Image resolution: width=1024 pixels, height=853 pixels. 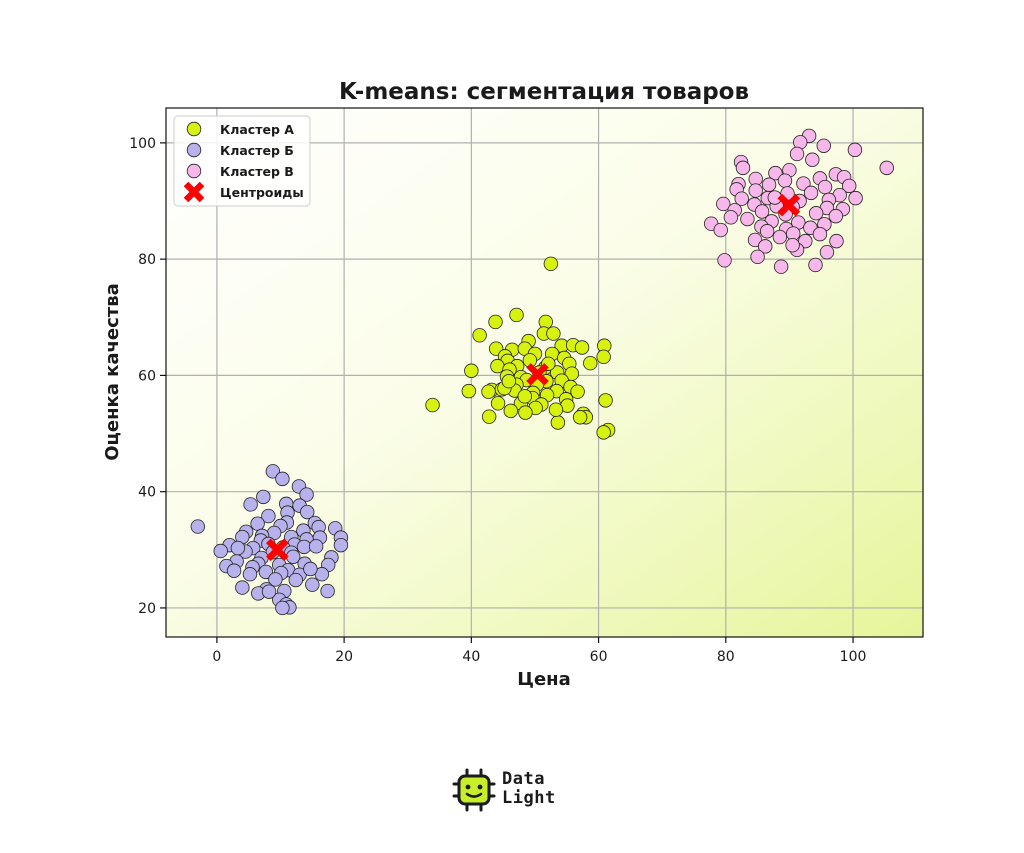 What do you see at coordinates (523, 779) in the screenshot?
I see `logo-line-1: Data` at bounding box center [523, 779].